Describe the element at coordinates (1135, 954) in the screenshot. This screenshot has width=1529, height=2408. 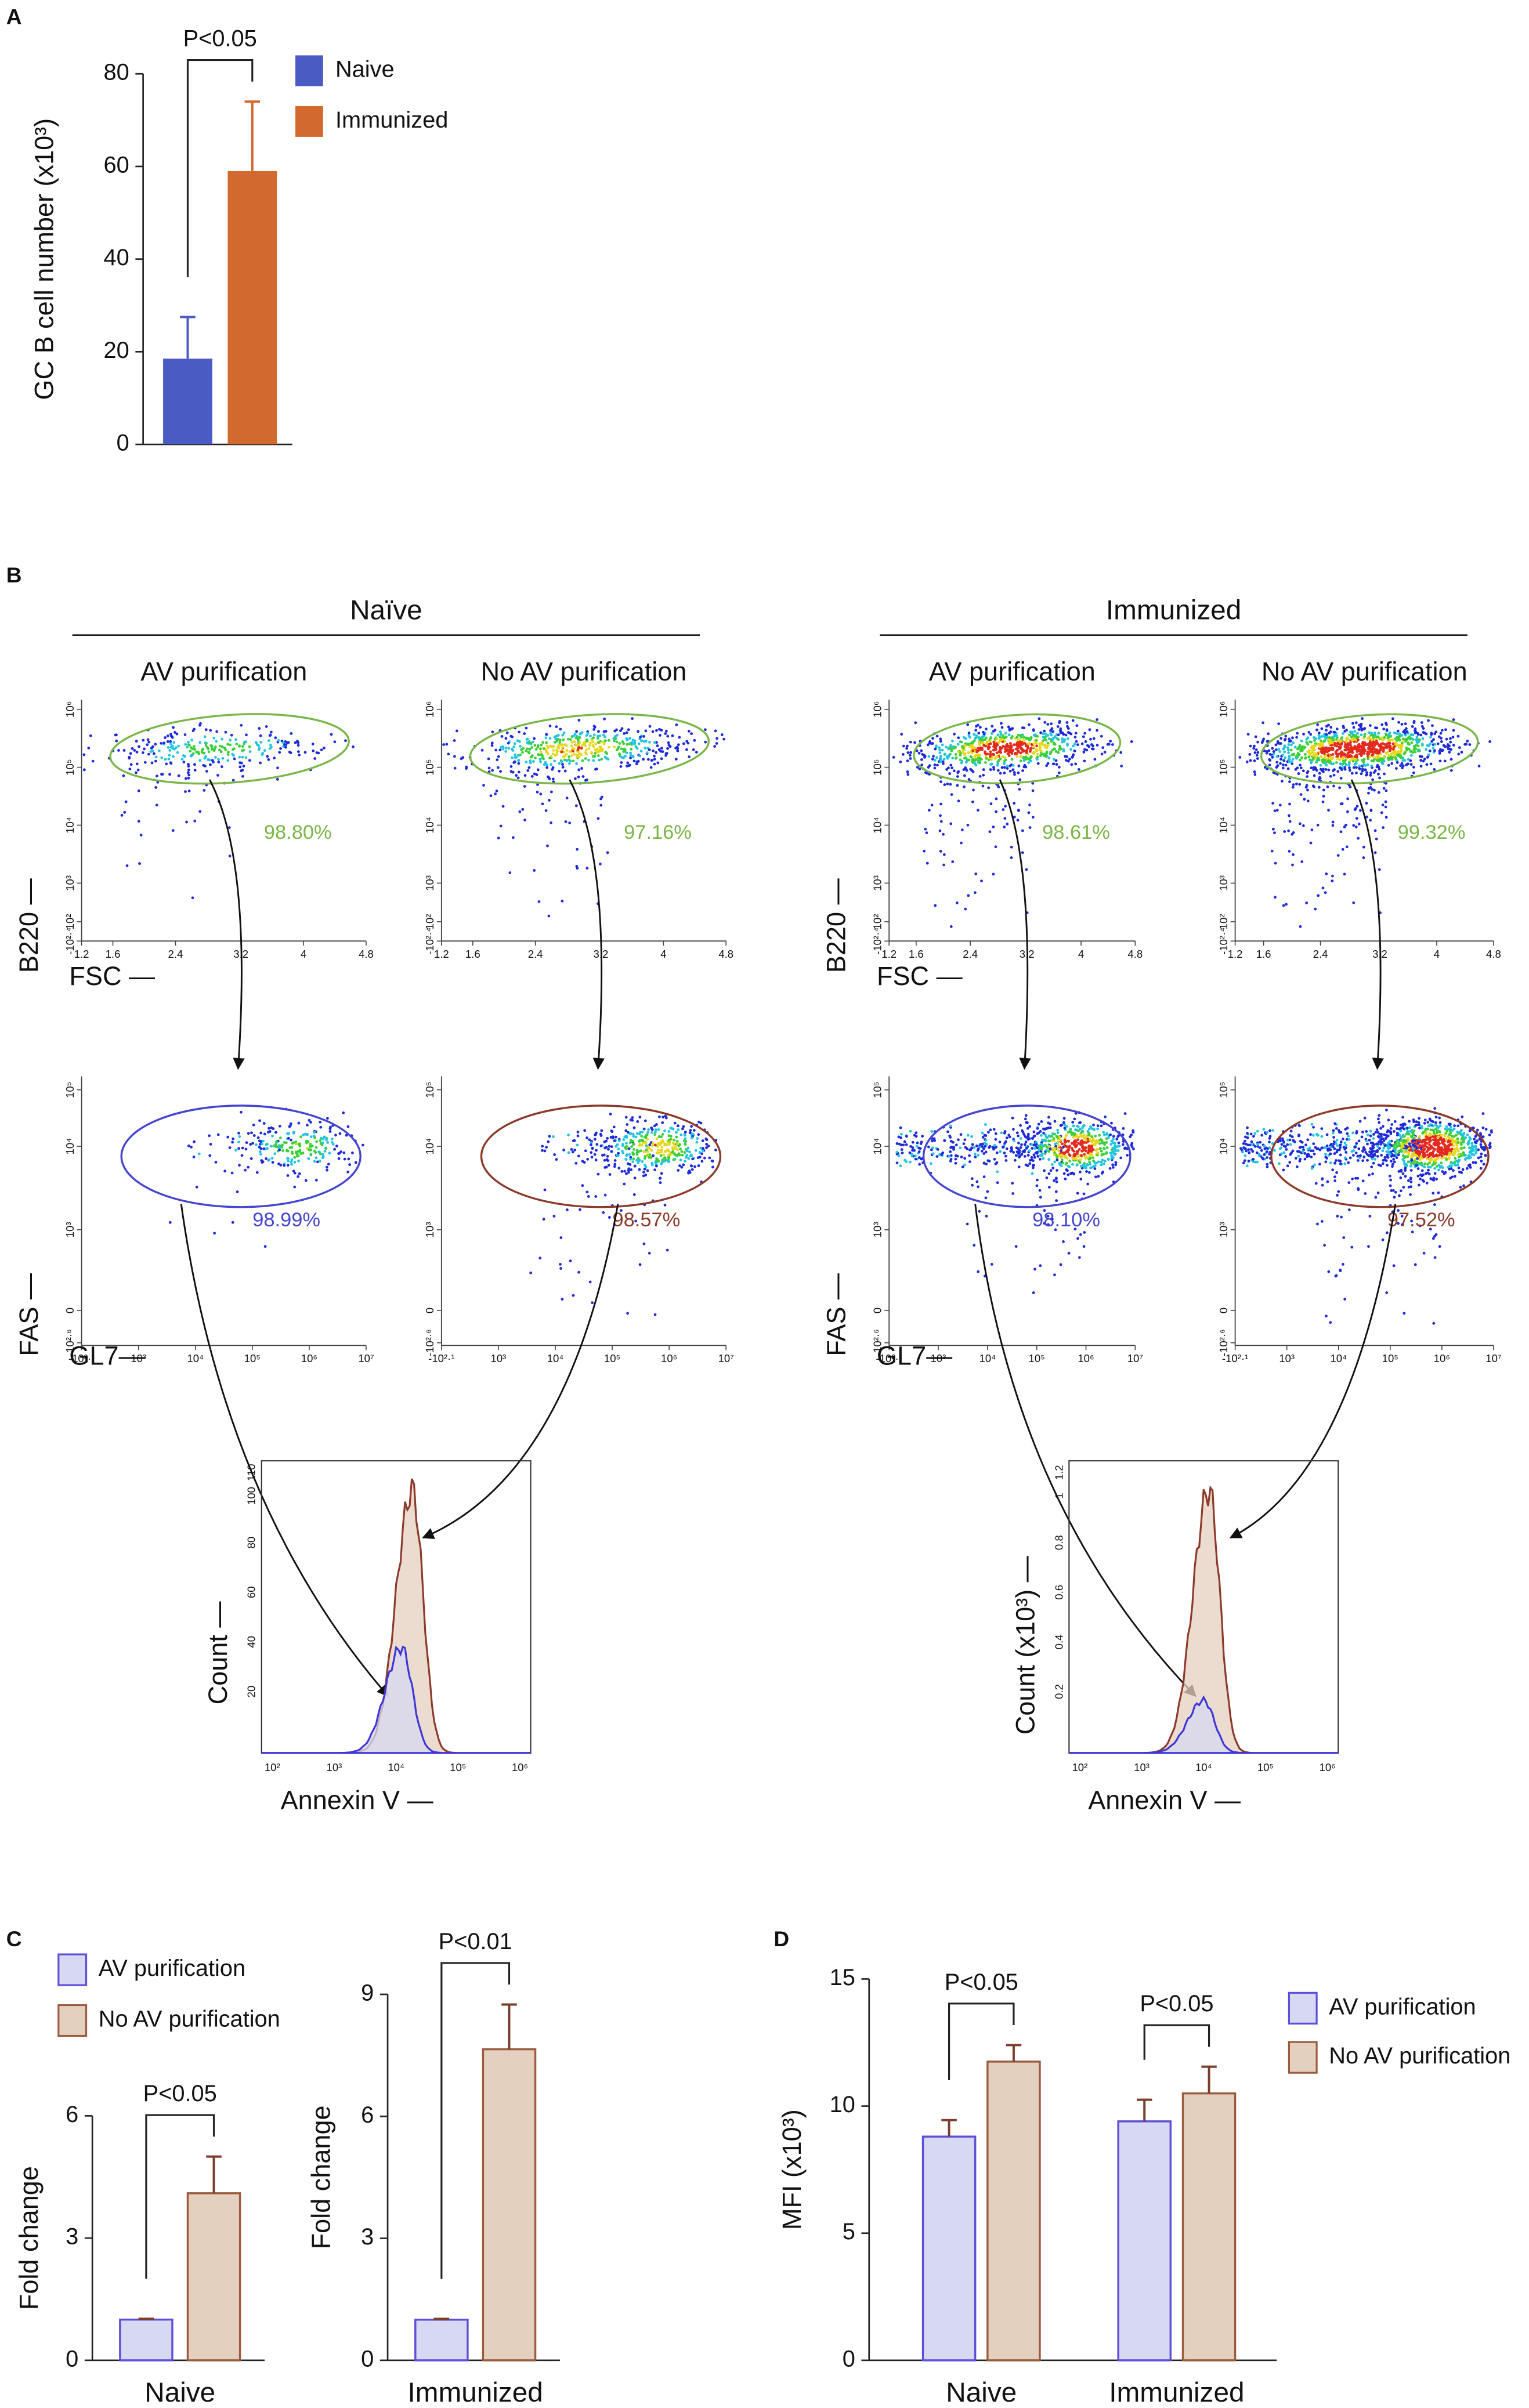
I see `tick-label: 4.8` at that location.